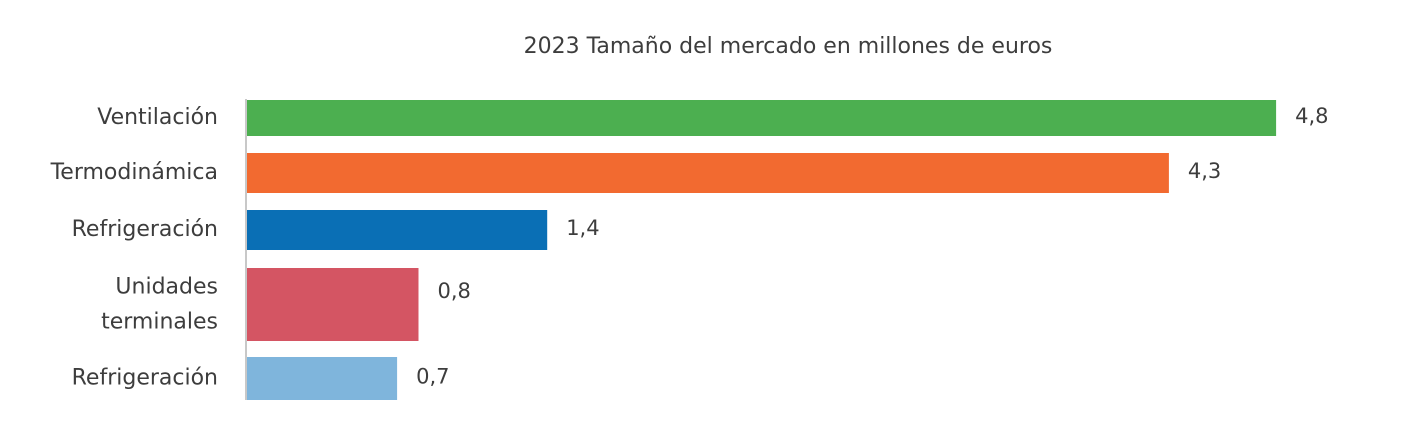 The width and height of the screenshot is (1408, 440). Describe the element at coordinates (582, 228) in the screenshot. I see `value-label-3: 1,4` at that location.